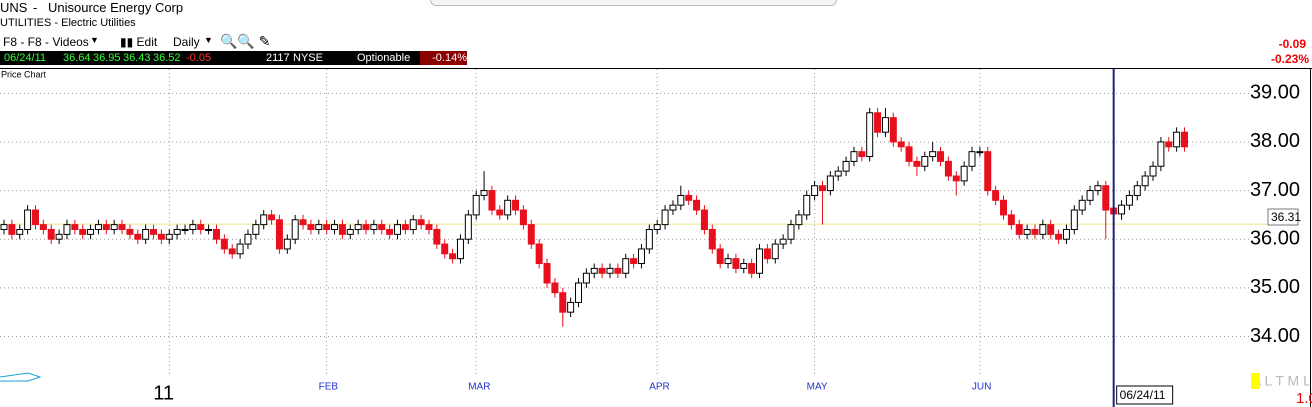  I want to click on quote-optionable: Optionable, so click(384, 58).